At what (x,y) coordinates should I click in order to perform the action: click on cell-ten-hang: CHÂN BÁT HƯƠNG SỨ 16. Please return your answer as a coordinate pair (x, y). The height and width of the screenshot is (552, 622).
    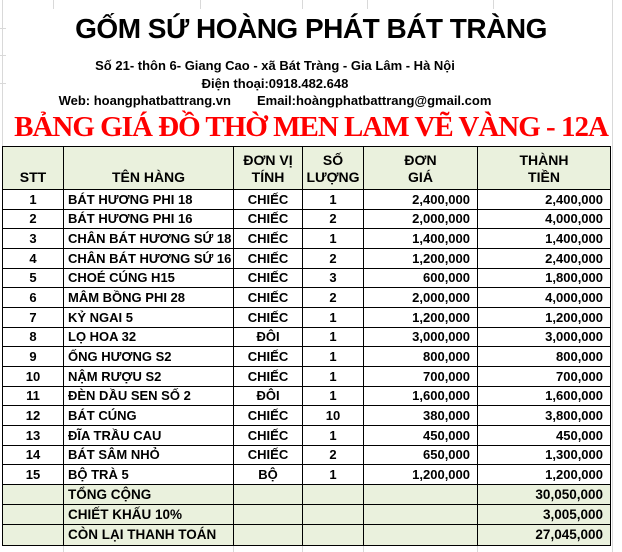
    Looking at the image, I should click on (149, 258).